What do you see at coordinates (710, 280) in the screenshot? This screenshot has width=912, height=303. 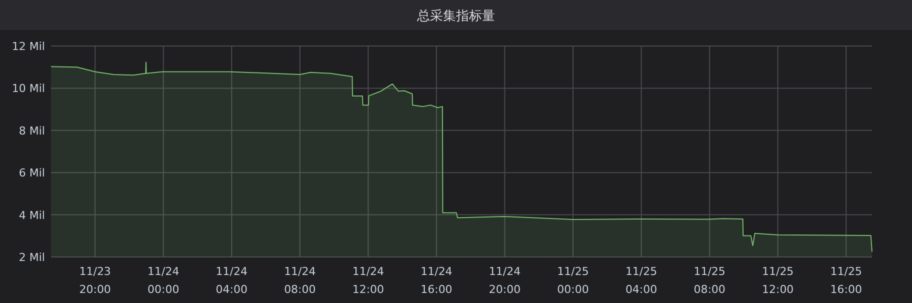 I see `x-tick-label: 11/25 08:00` at bounding box center [710, 280].